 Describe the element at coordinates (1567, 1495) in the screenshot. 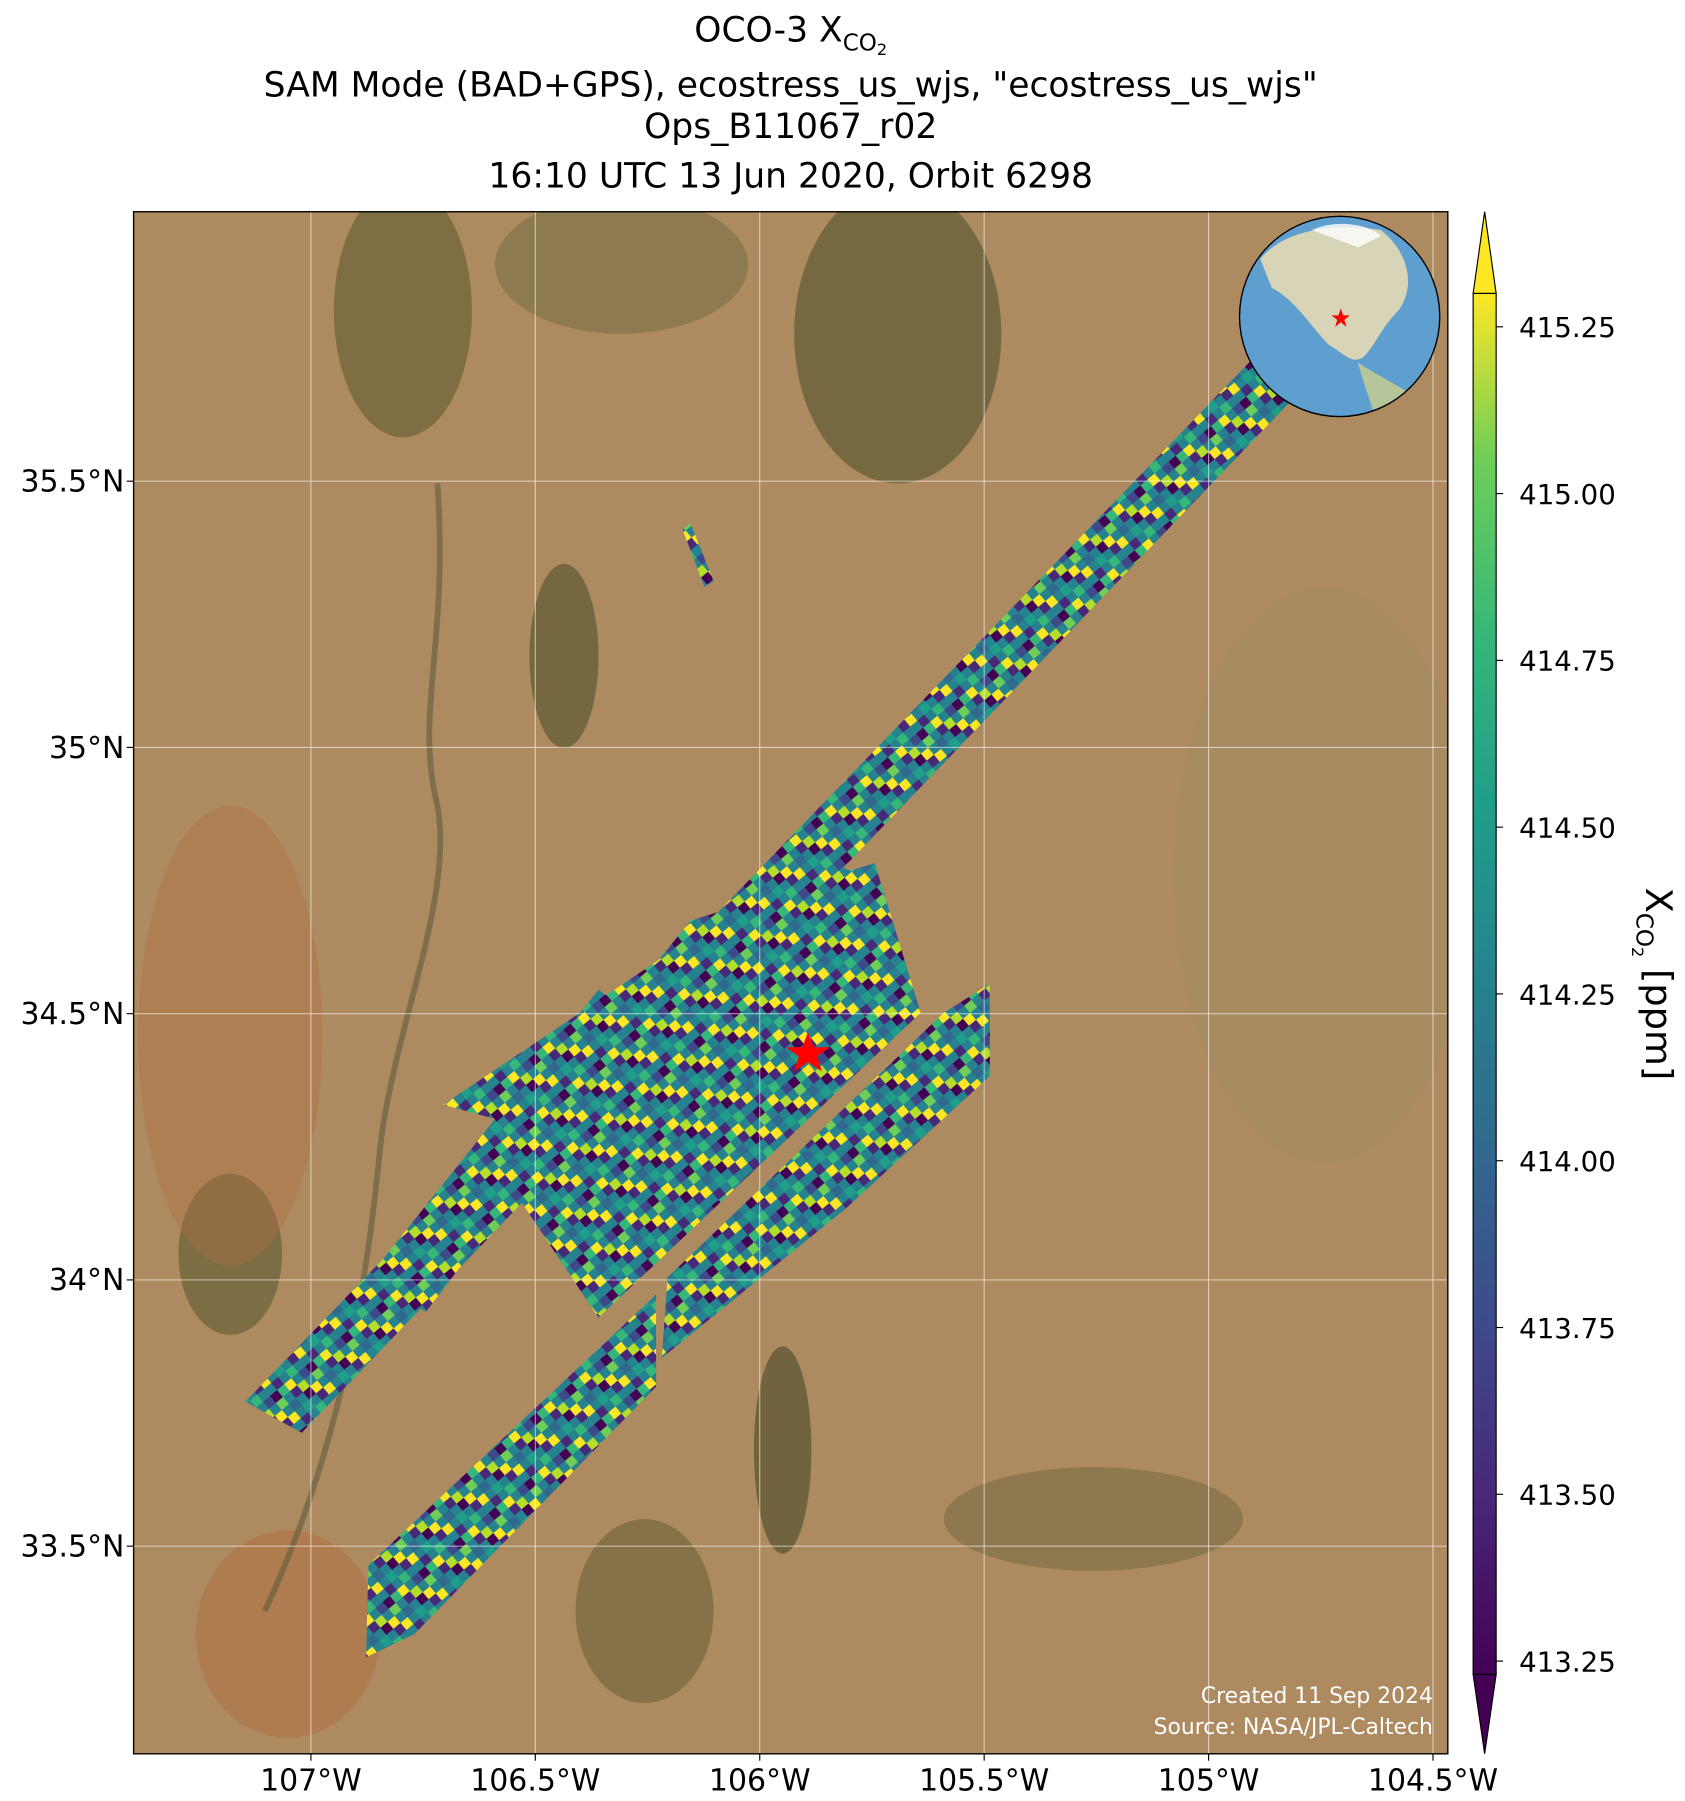

I see `colorbar-tick-label: 413.50` at that location.